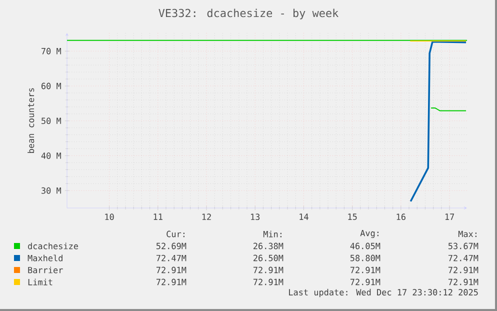  I want to click on legend-label: Limit, so click(40, 282).